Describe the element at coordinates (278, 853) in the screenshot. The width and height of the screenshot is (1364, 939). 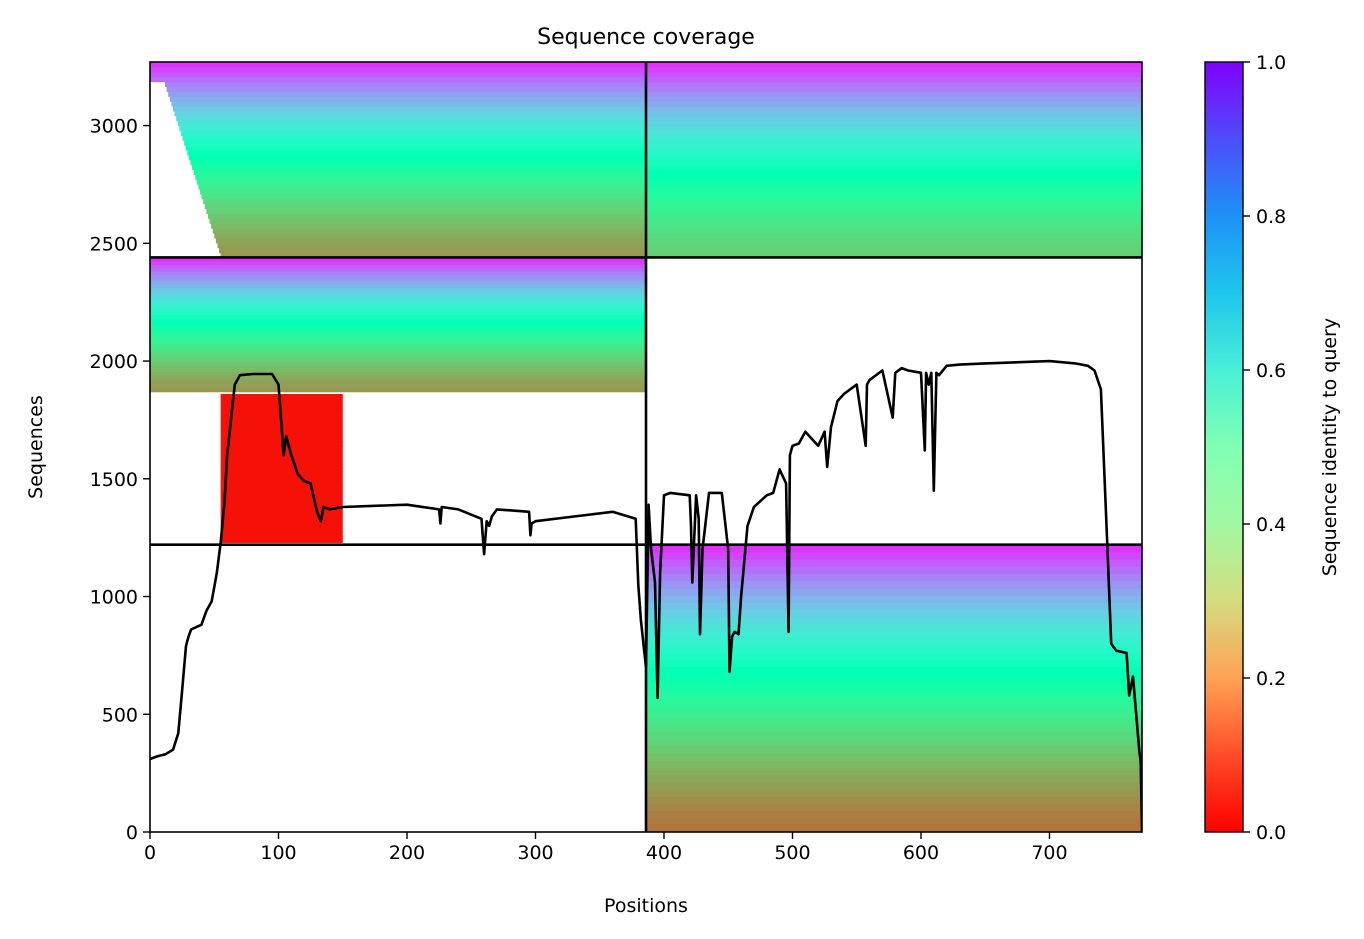
I see `x-tick-label: 100` at that location.